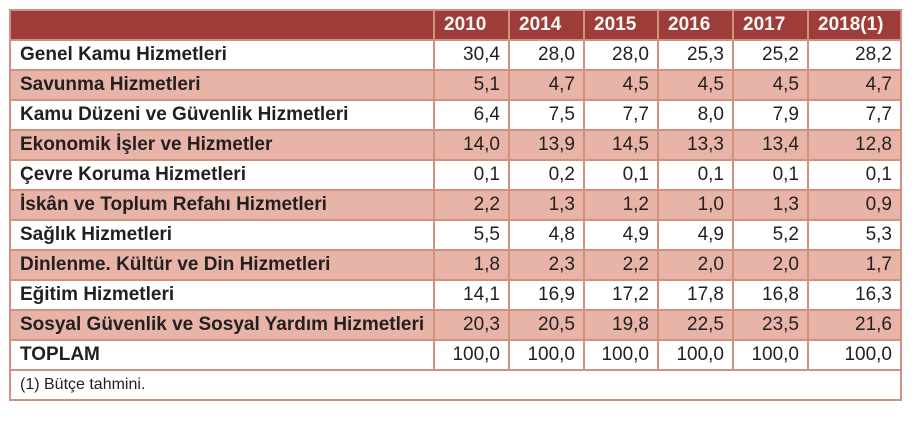 This screenshot has width=914, height=434. What do you see at coordinates (854, 145) in the screenshot?
I see `cell-value: 12,8` at bounding box center [854, 145].